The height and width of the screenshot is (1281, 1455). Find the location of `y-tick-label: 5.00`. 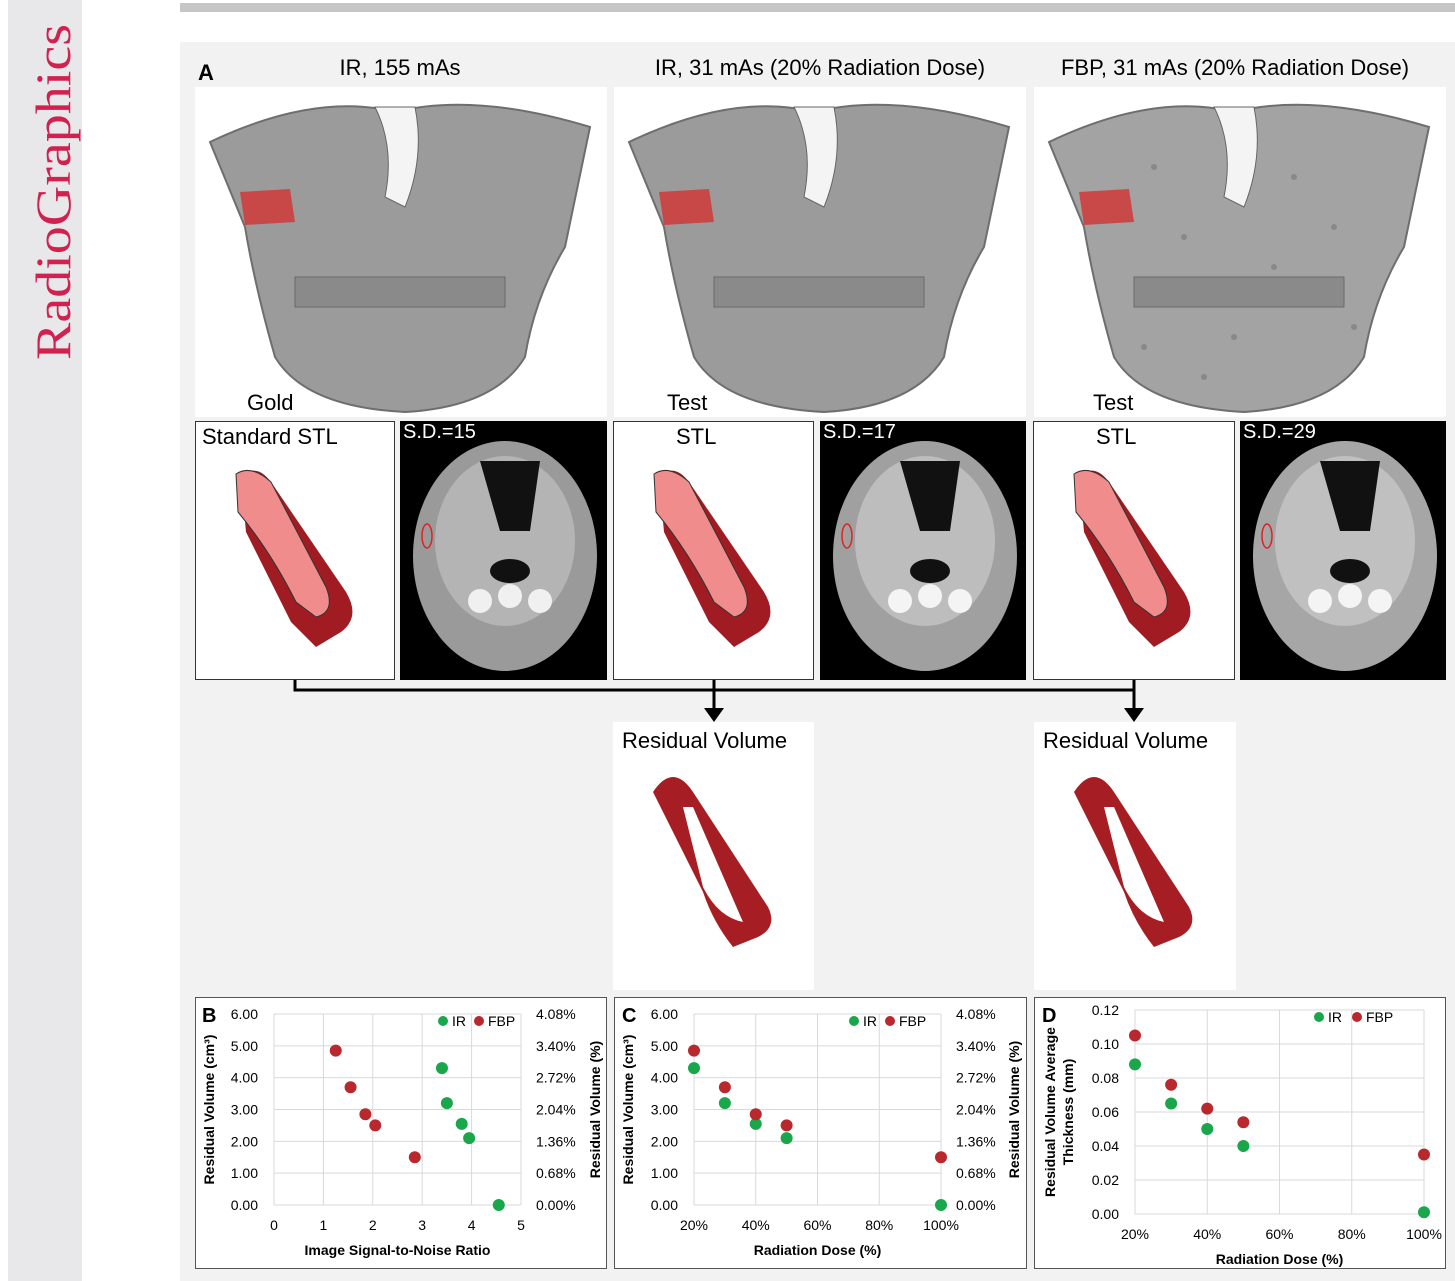

y-tick-label: 5.00 is located at coordinates (244, 1046).